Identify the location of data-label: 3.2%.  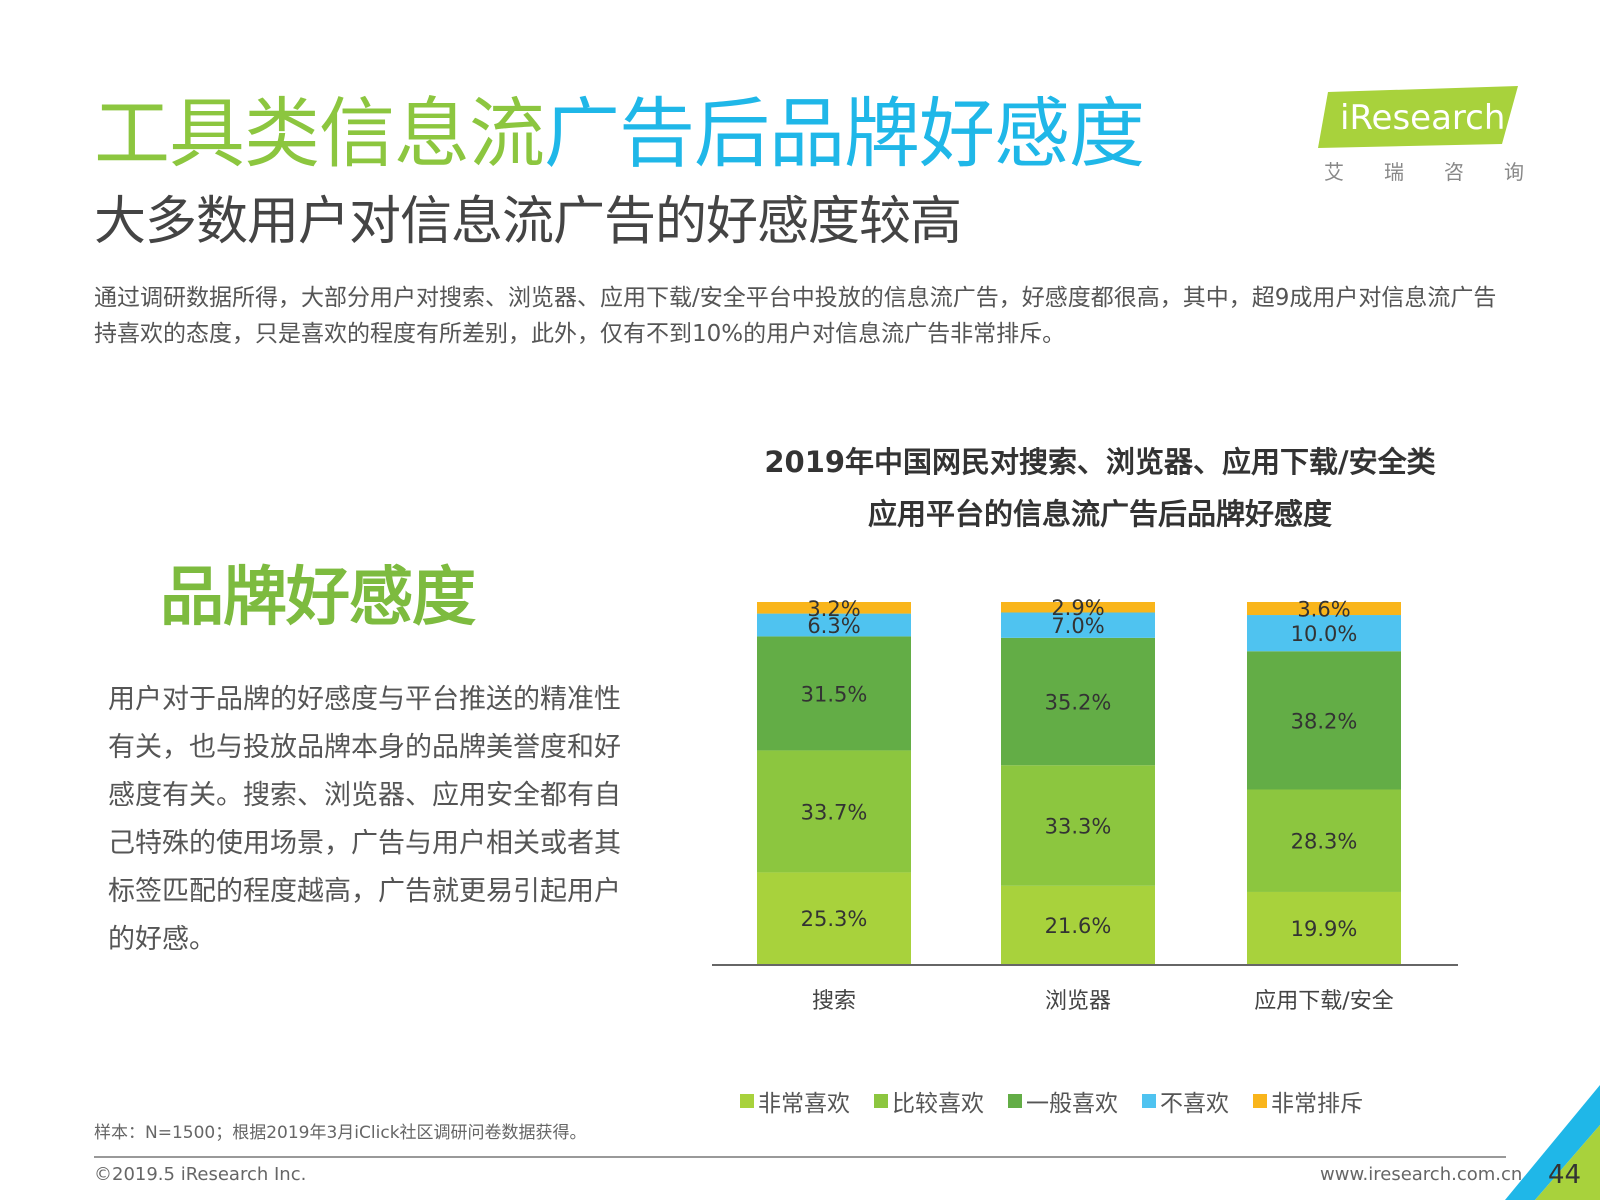
(833, 609).